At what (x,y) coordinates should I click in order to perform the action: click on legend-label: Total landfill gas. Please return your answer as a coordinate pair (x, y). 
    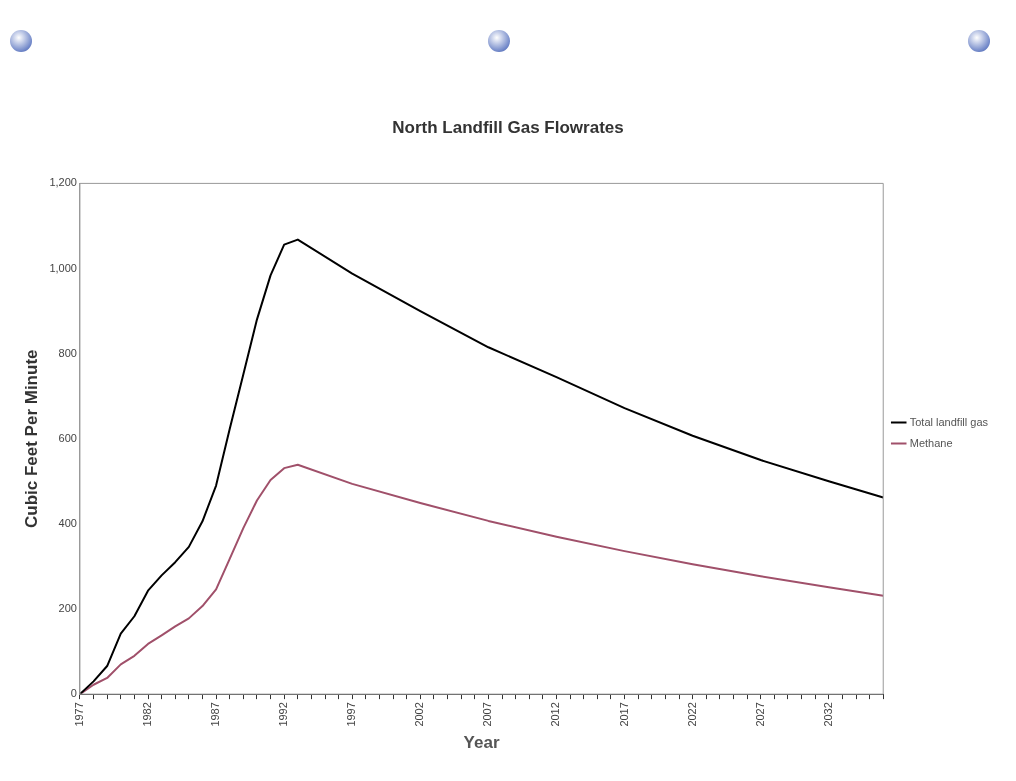
    Looking at the image, I should click on (949, 421).